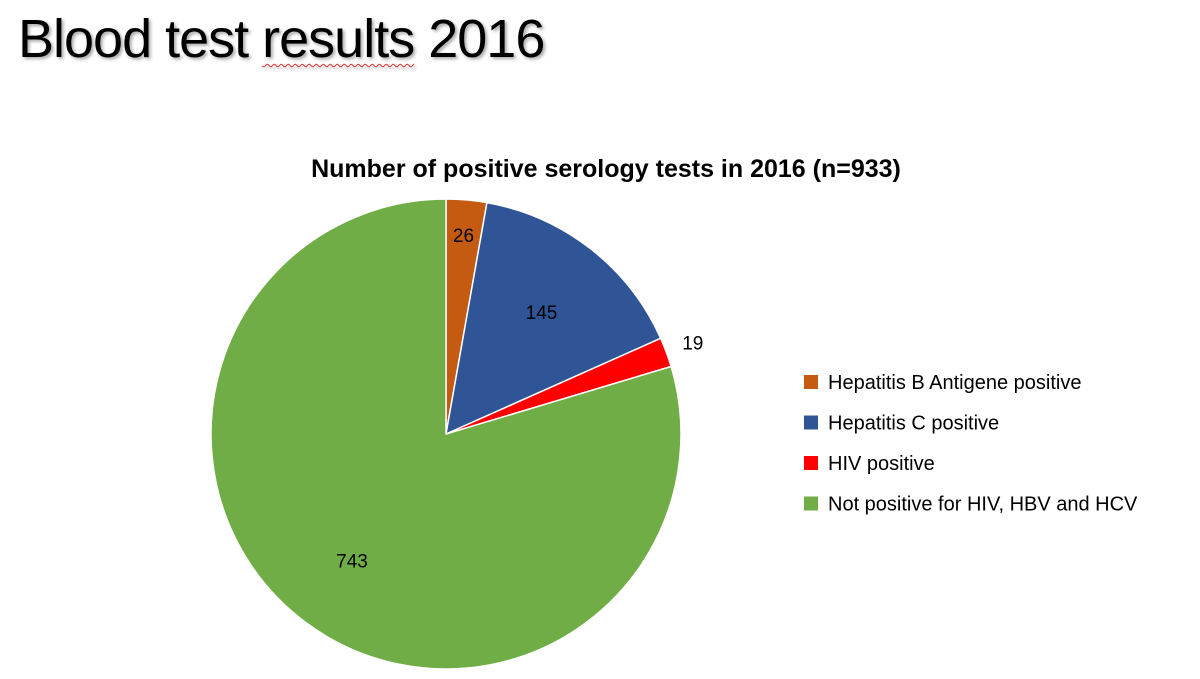  I want to click on slide-title-part-1: Blood test, so click(133, 39).